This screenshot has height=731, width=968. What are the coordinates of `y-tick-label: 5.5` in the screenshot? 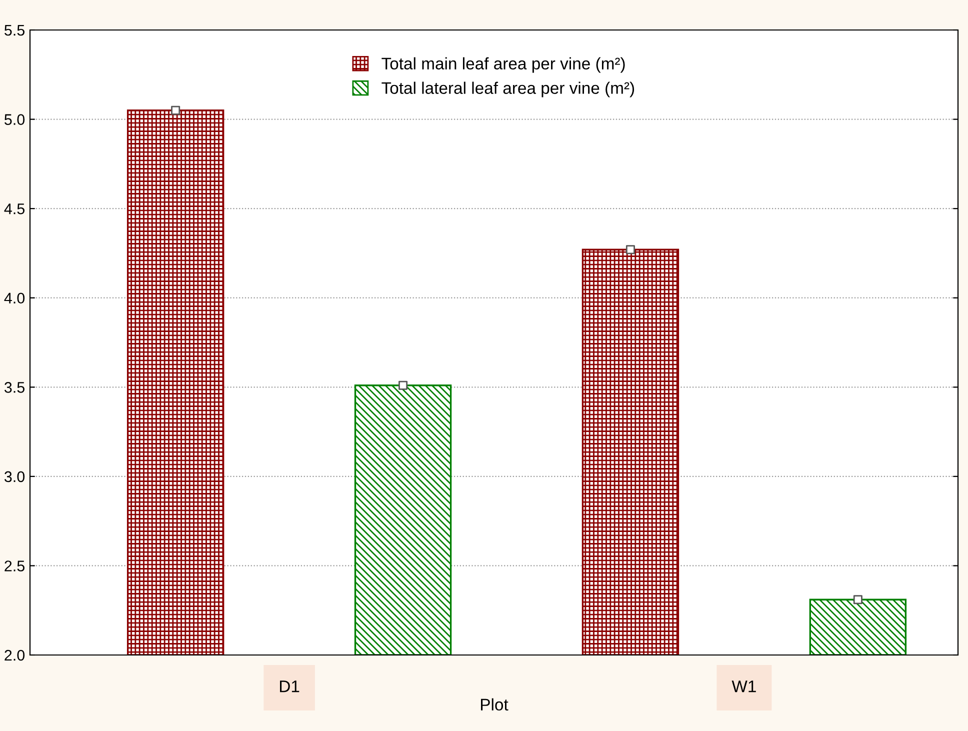 It's located at (14, 30).